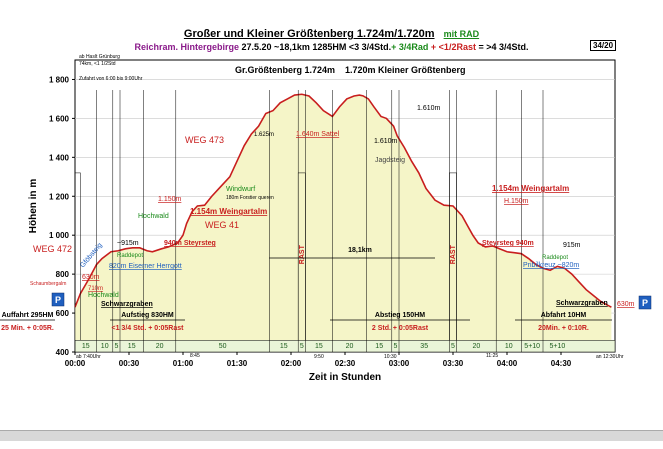 Image resolution: width=663 pixels, height=449 pixels. I want to click on x-tick-label: 02:30, so click(345, 363).